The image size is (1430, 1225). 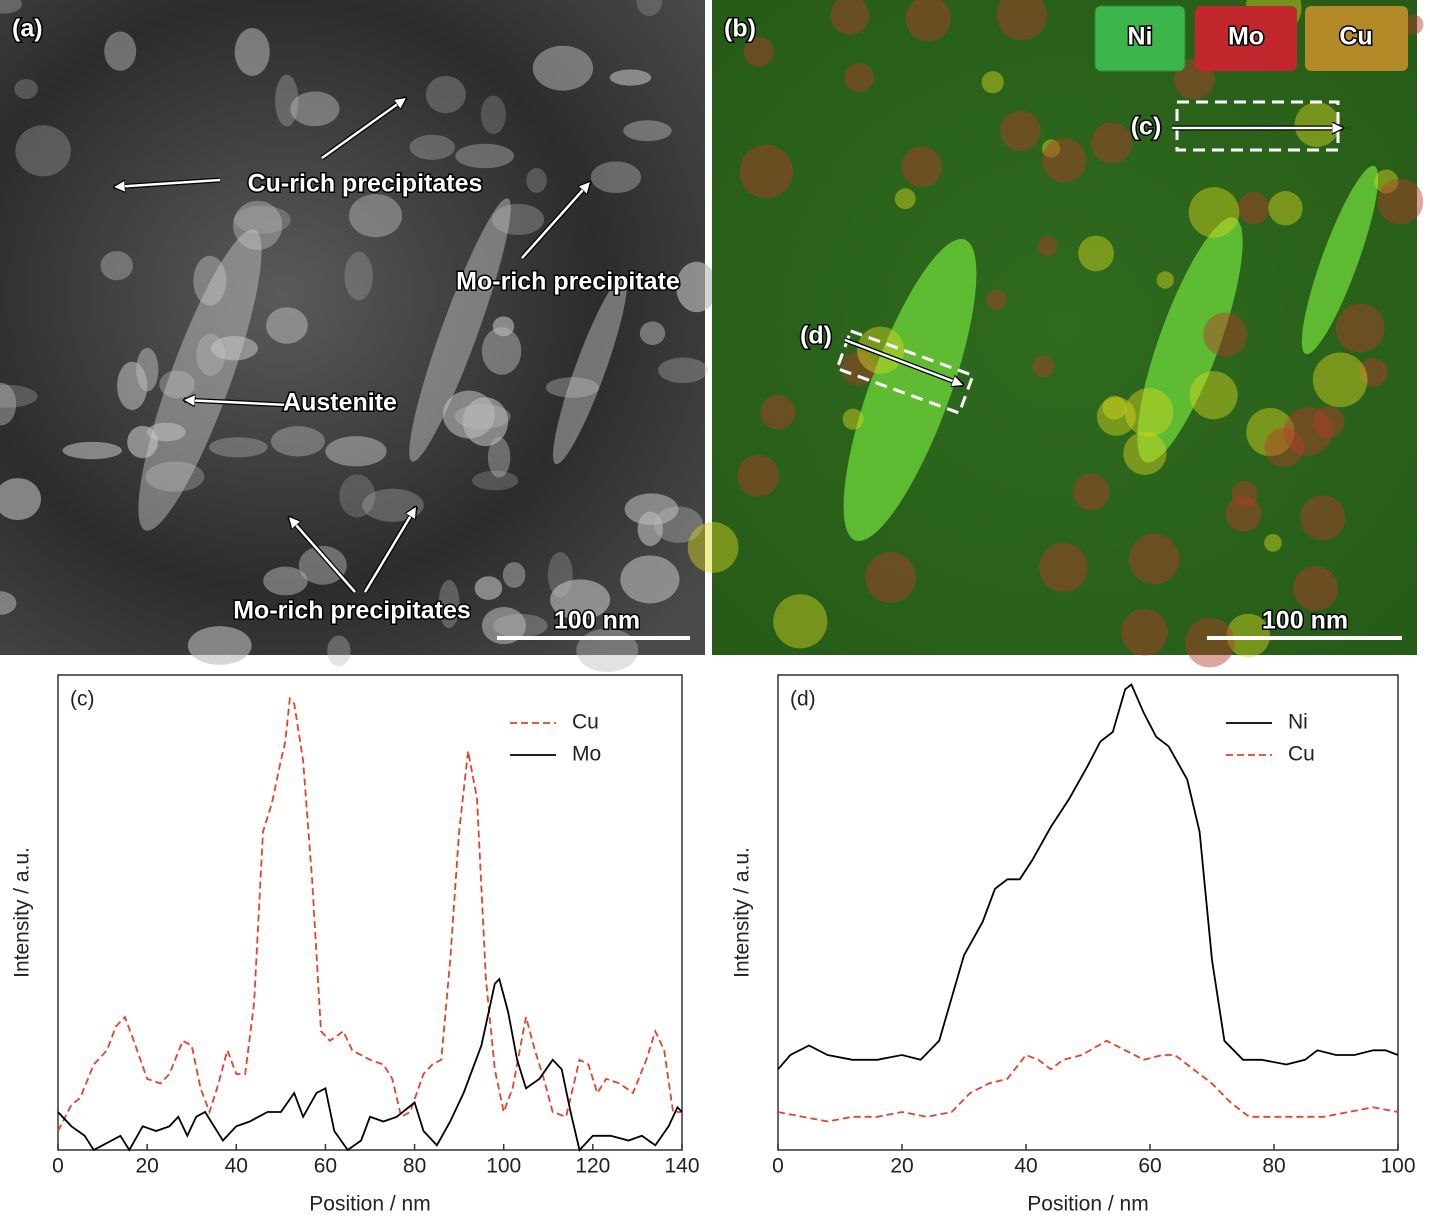 I want to click on panel-label: (d), so click(x=803, y=699).